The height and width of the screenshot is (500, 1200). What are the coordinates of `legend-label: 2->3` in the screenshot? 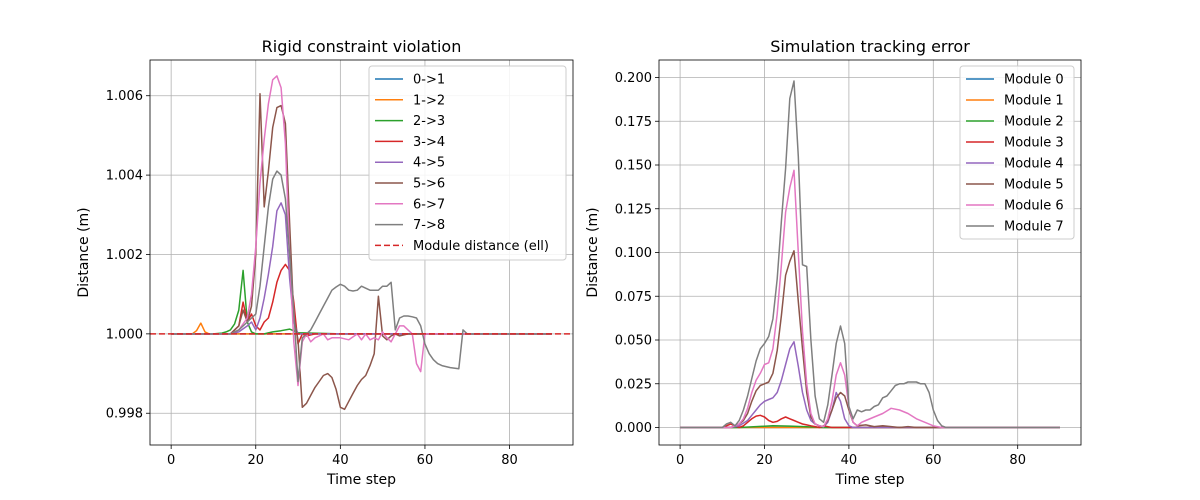 It's located at (429, 121).